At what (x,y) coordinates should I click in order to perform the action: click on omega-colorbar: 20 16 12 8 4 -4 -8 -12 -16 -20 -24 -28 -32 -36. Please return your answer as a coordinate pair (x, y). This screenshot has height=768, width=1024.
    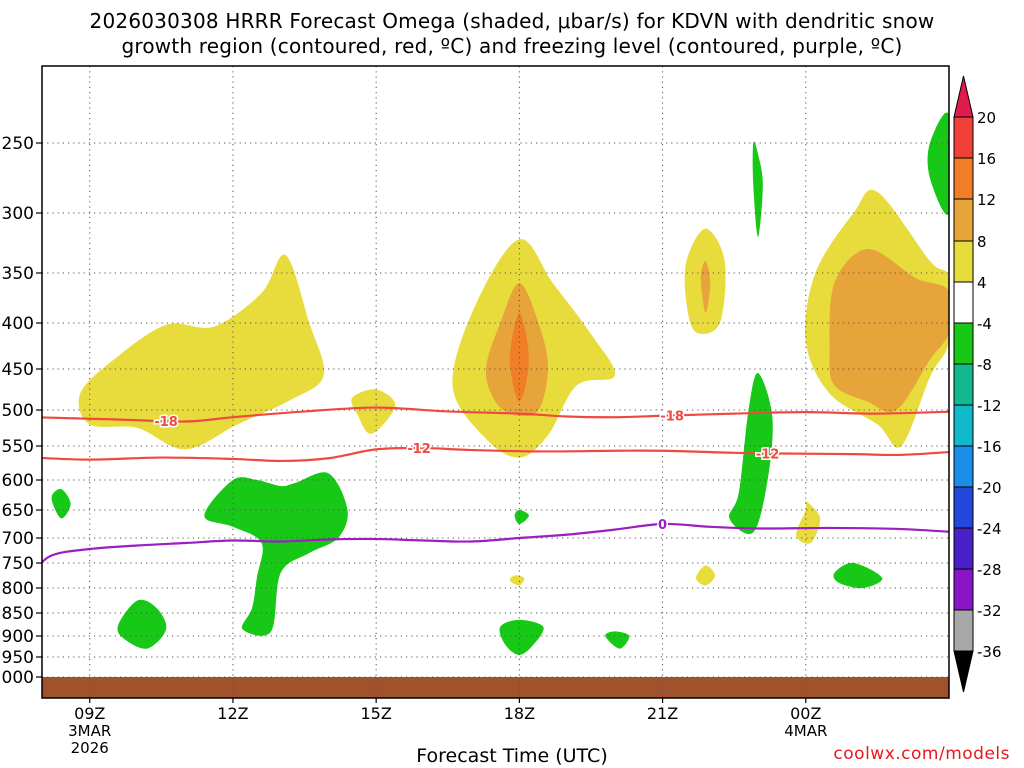
    Looking at the image, I should click on (977, 384).